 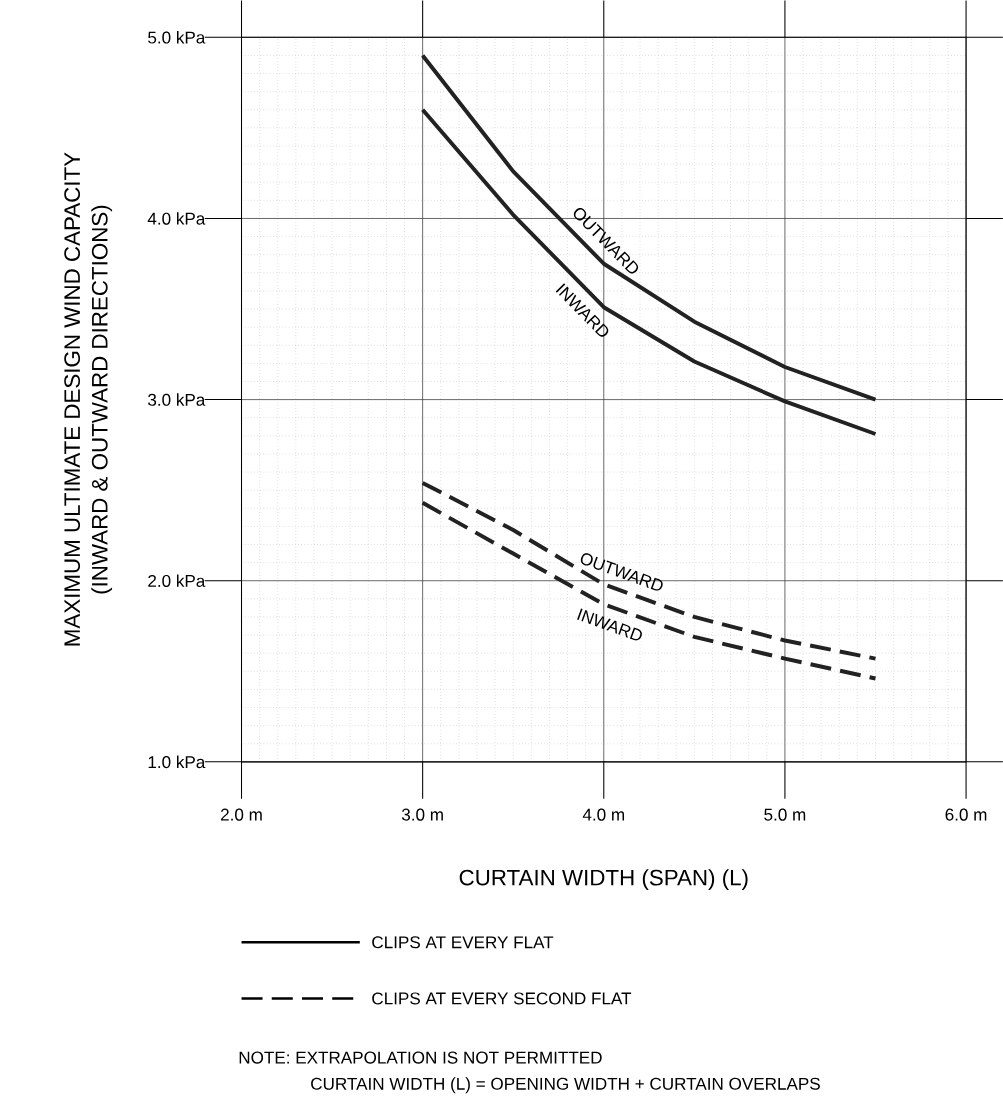 What do you see at coordinates (88, 399) in the screenshot?
I see `y-axis-title: MAXIMUM ULTIMATE DESIGN WIND CAPACITY (INWARD & OUTWARD DIRECTIONS)` at bounding box center [88, 399].